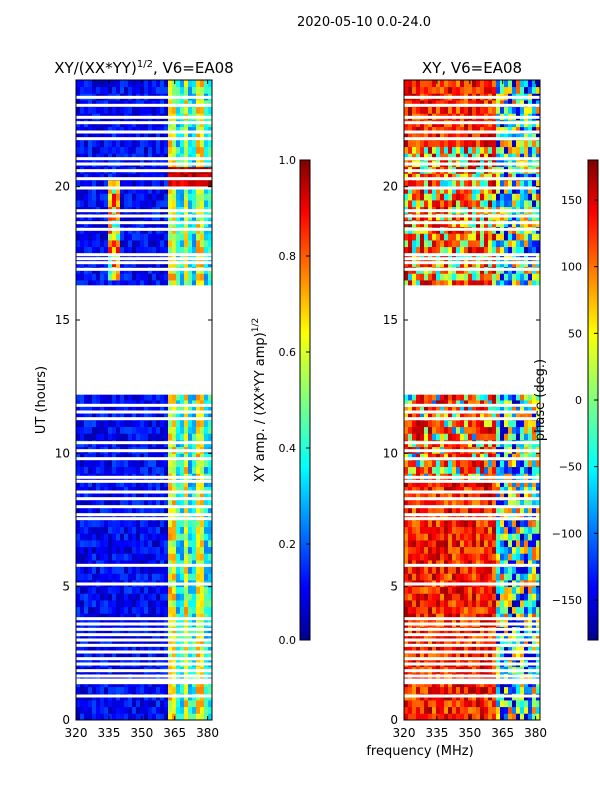  Describe the element at coordinates (144, 412) in the screenshot. I see `flagged-row` at that location.